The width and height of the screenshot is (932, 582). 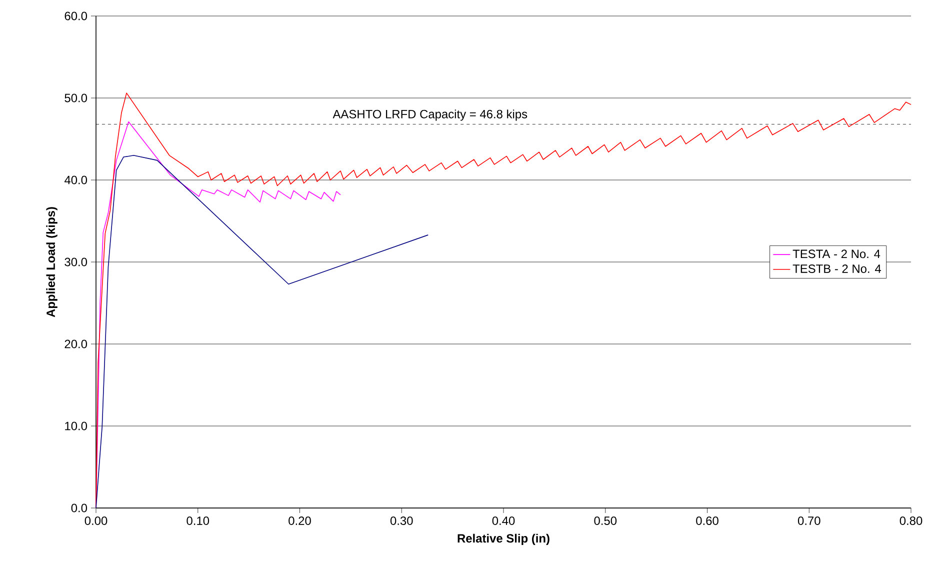 What do you see at coordinates (76, 426) in the screenshot?
I see `y-tick-label: 10.0` at bounding box center [76, 426].